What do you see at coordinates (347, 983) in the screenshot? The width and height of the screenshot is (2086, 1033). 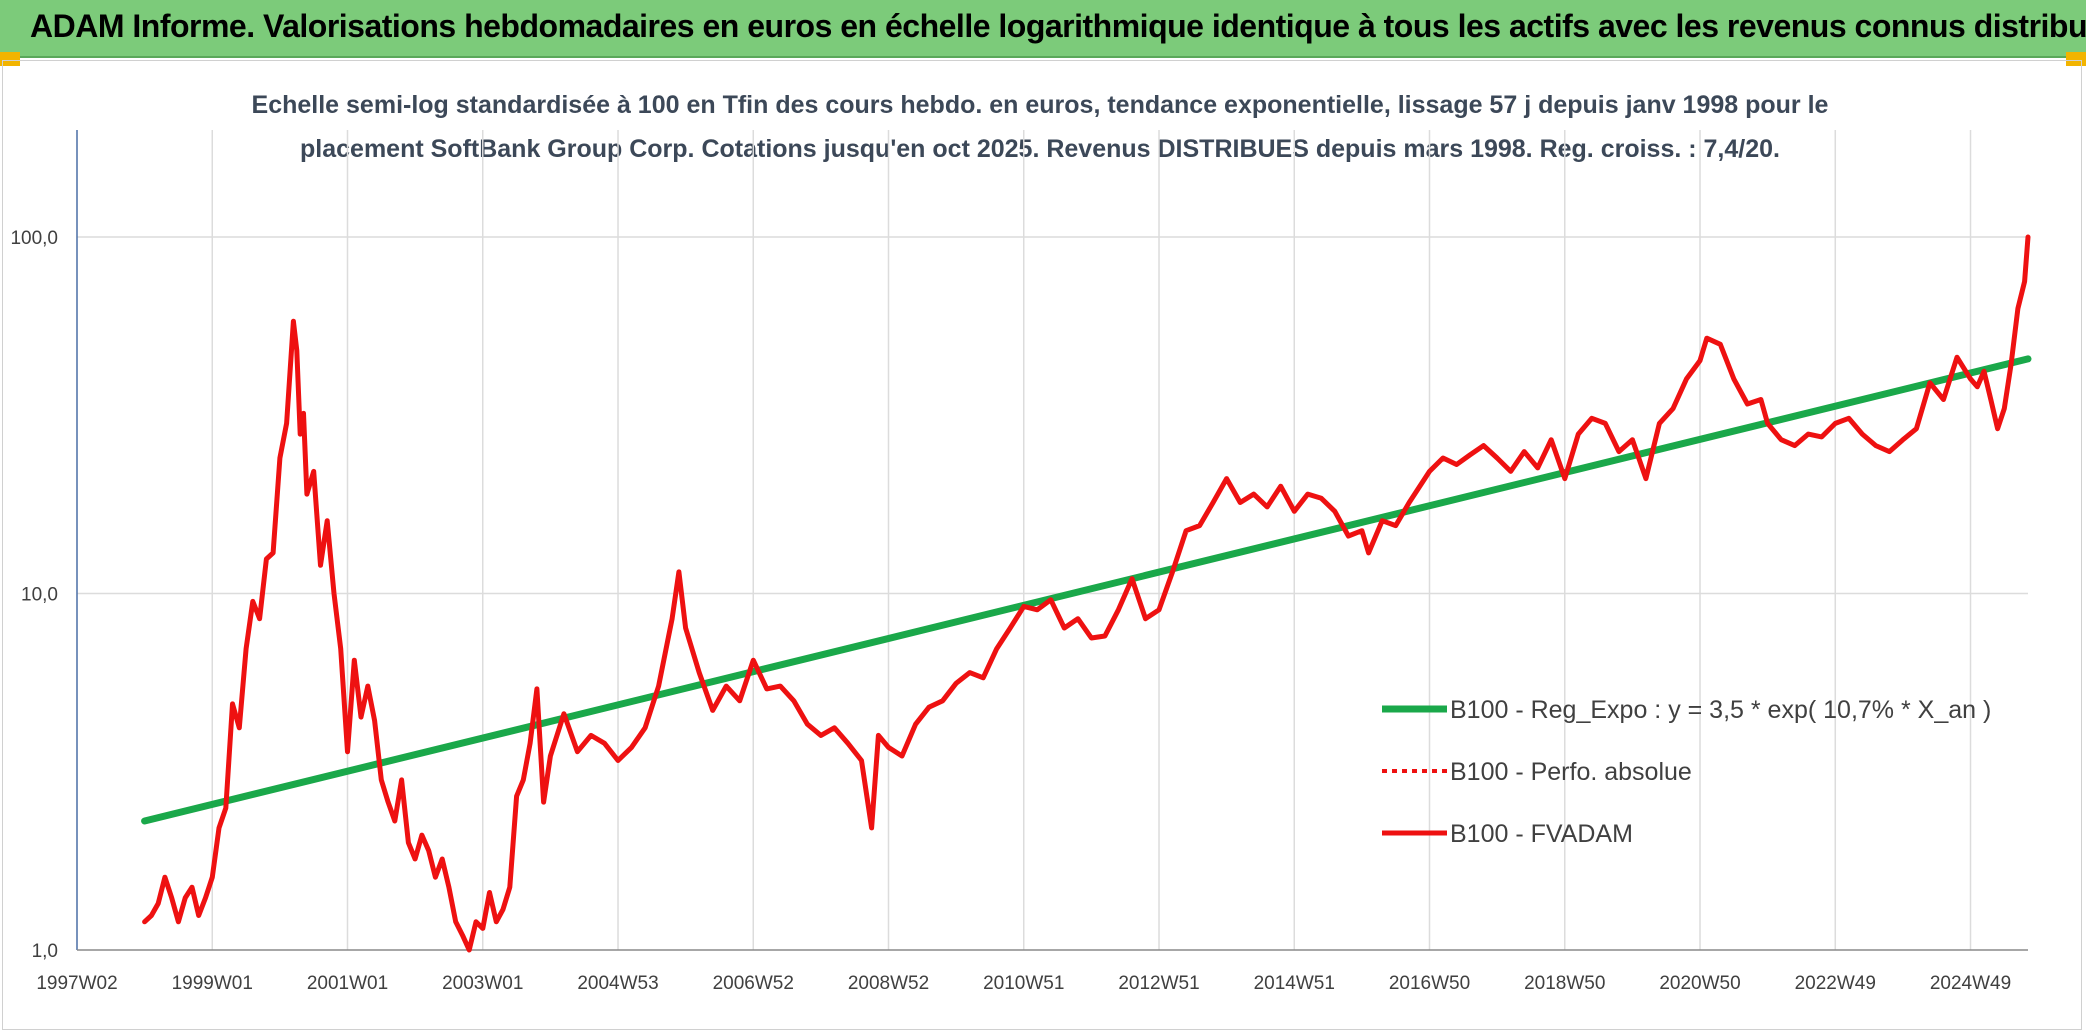 I see `x-tick-label: 2001W01` at bounding box center [347, 983].